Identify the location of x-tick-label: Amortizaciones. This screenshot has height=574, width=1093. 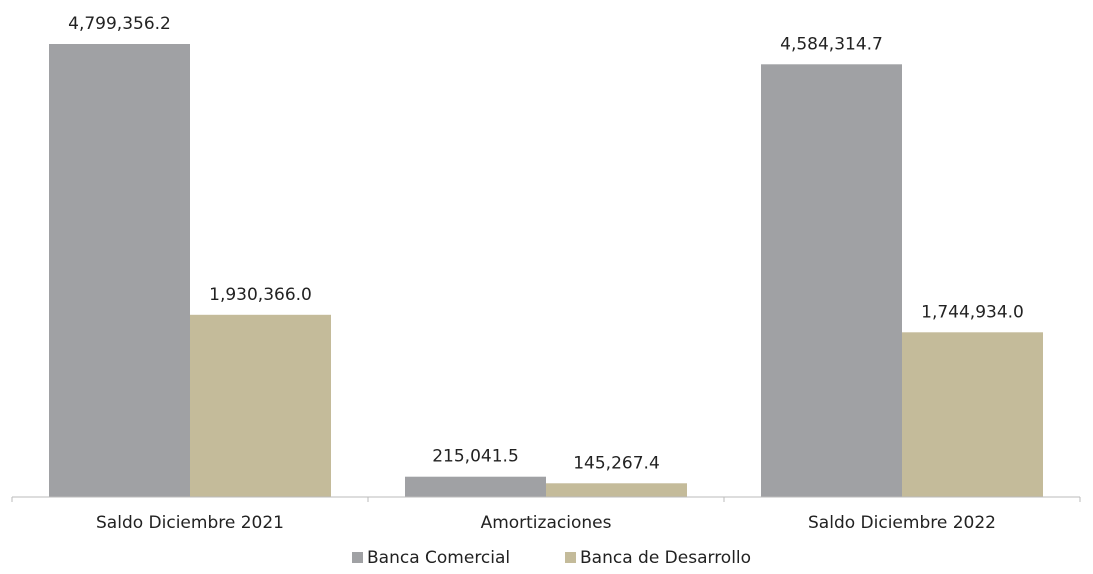
(546, 523).